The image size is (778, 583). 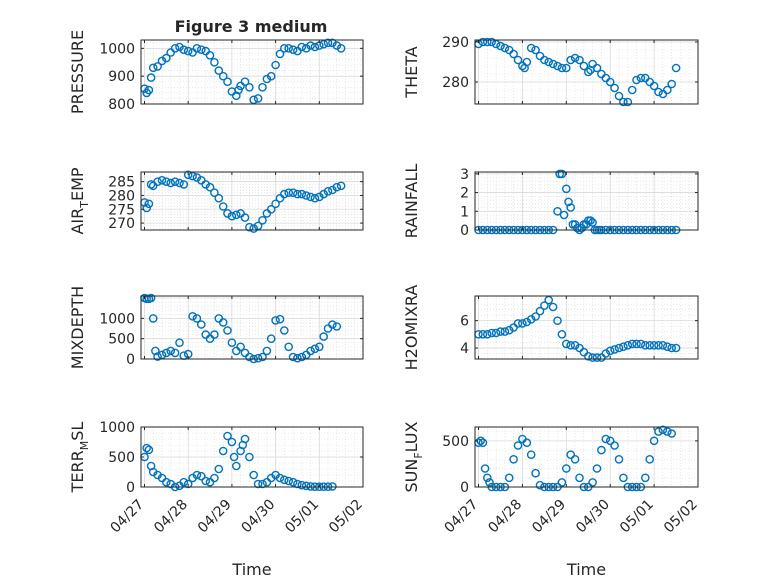 I want to click on subplot-pressure: 800 900 1000 PRESSURE, so click(x=216, y=72).